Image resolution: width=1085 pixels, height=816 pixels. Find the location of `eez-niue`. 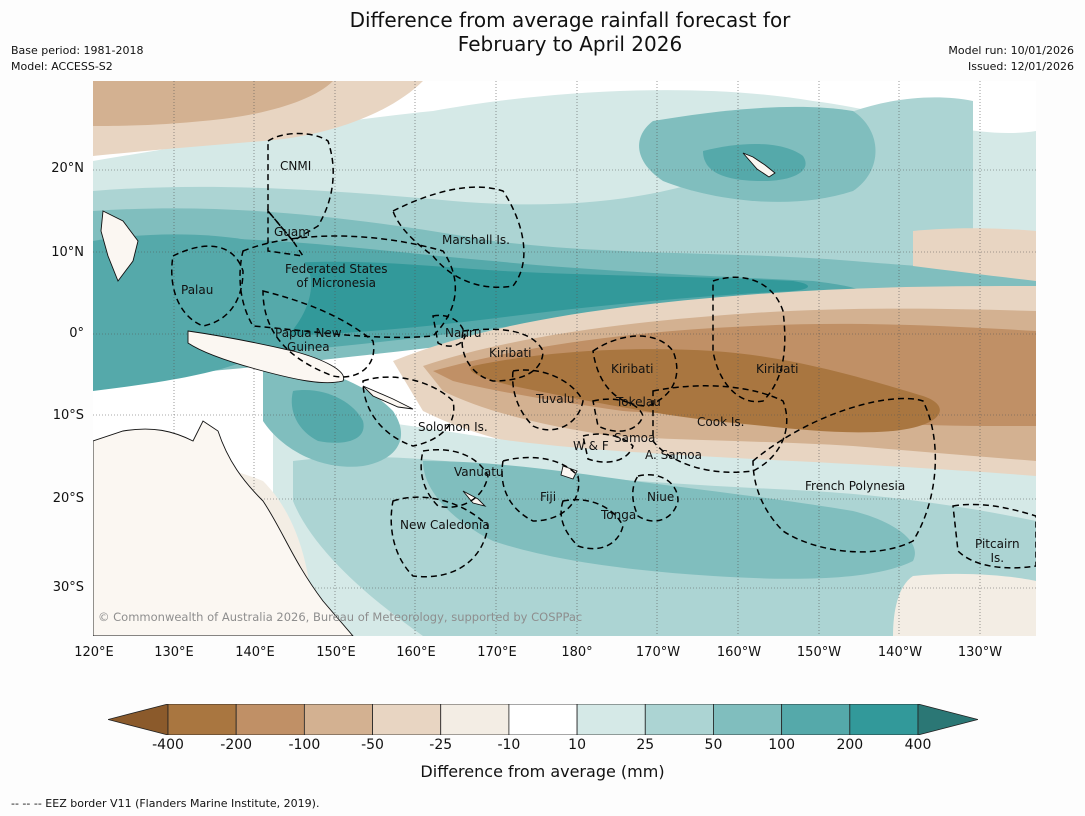

eez-niue is located at coordinates (655, 498).